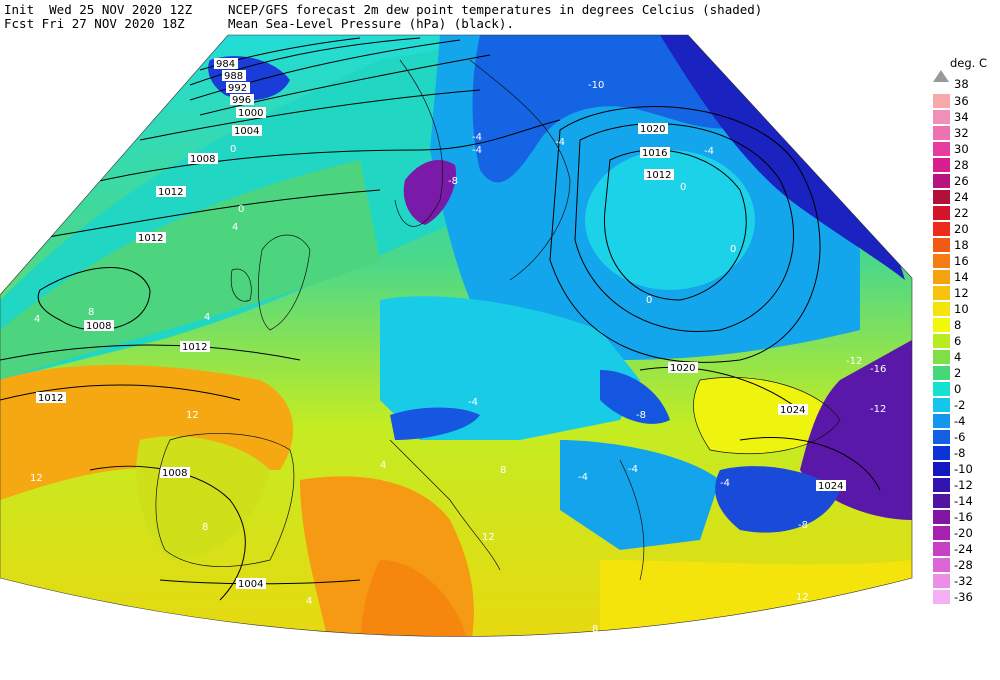  What do you see at coordinates (242, 100) in the screenshot?
I see `isobar-label: 996` at bounding box center [242, 100].